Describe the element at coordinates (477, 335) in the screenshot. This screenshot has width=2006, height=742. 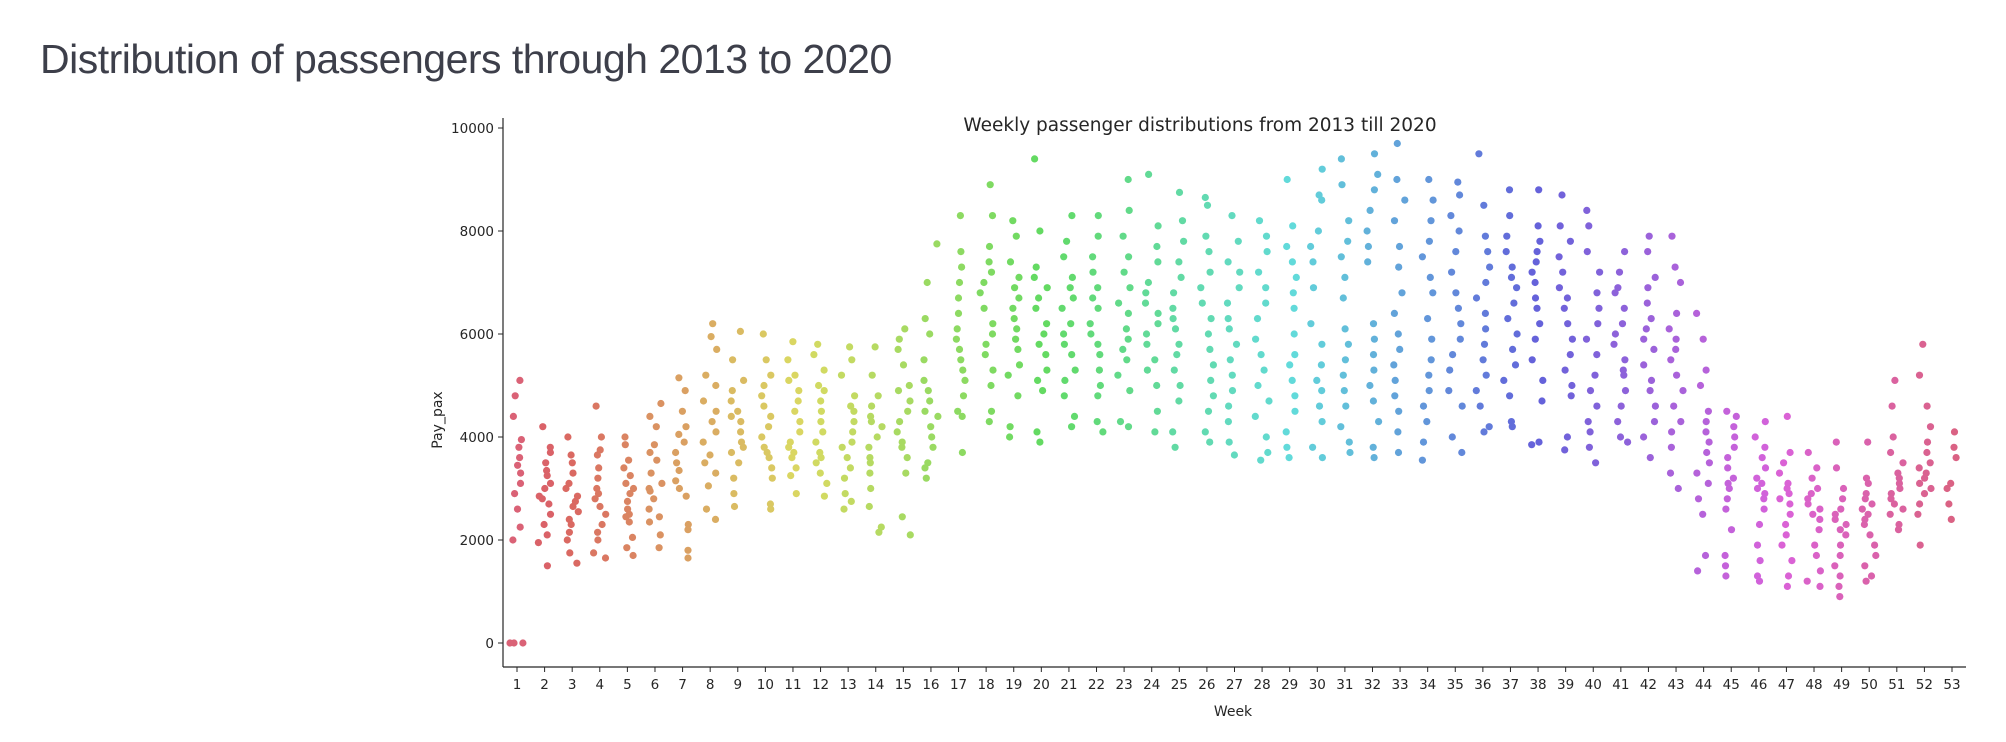
I see `y-tick-label: 6000` at that location.